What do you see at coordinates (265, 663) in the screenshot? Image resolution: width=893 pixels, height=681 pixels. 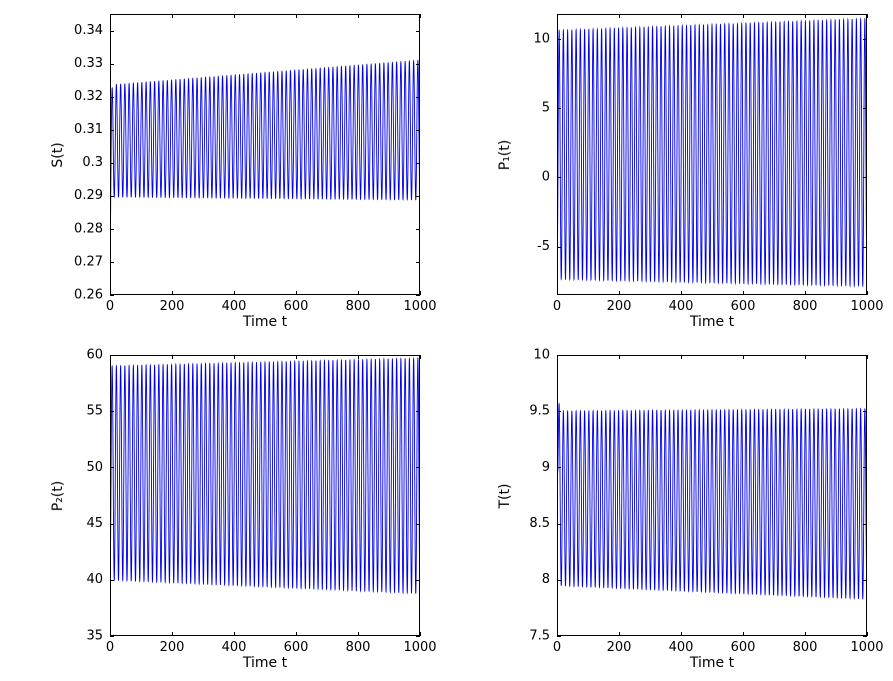 I see `x-axis-label-p2: Time t` at bounding box center [265, 663].